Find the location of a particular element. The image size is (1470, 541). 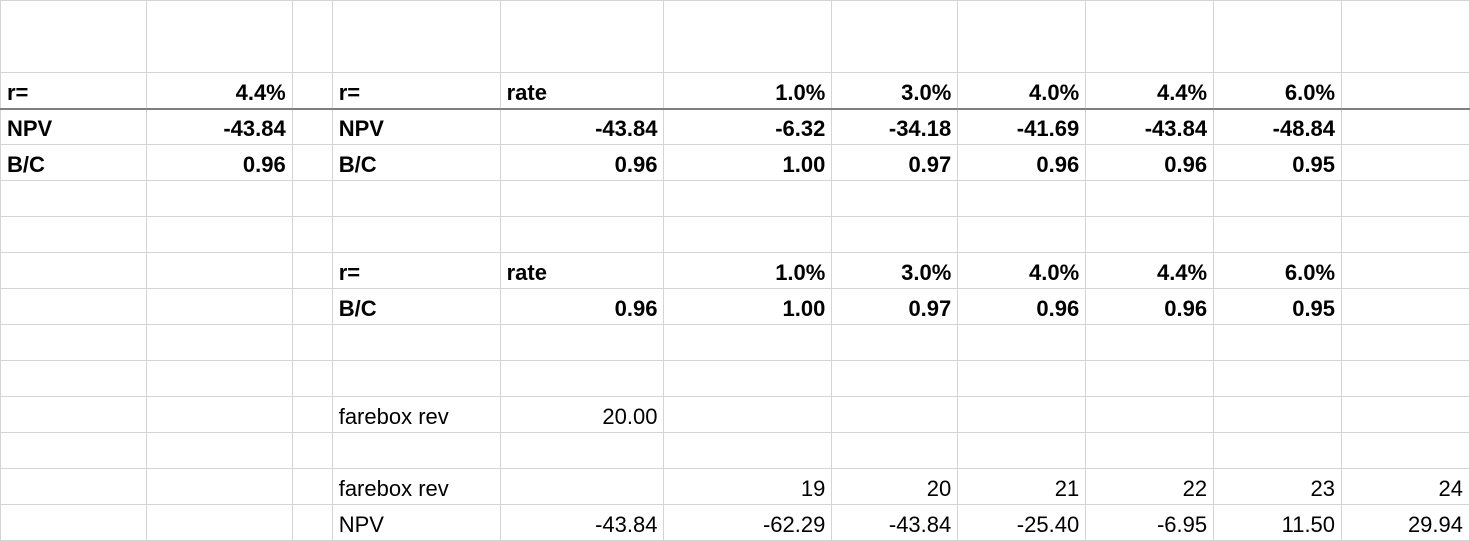

cell-a8 is located at coordinates (73, 306).